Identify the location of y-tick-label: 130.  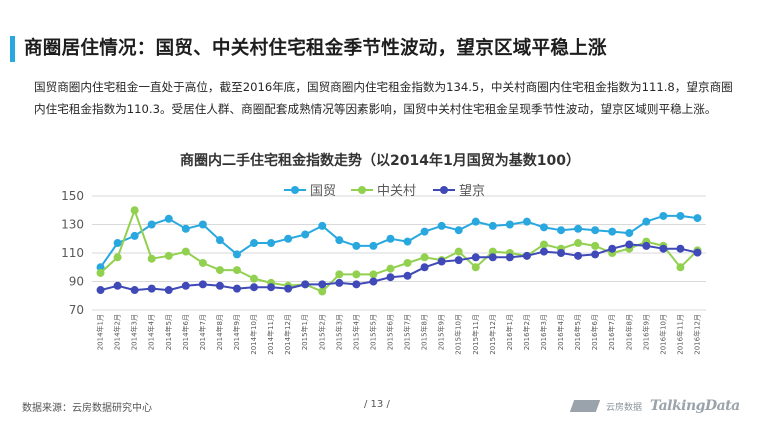
(72, 225).